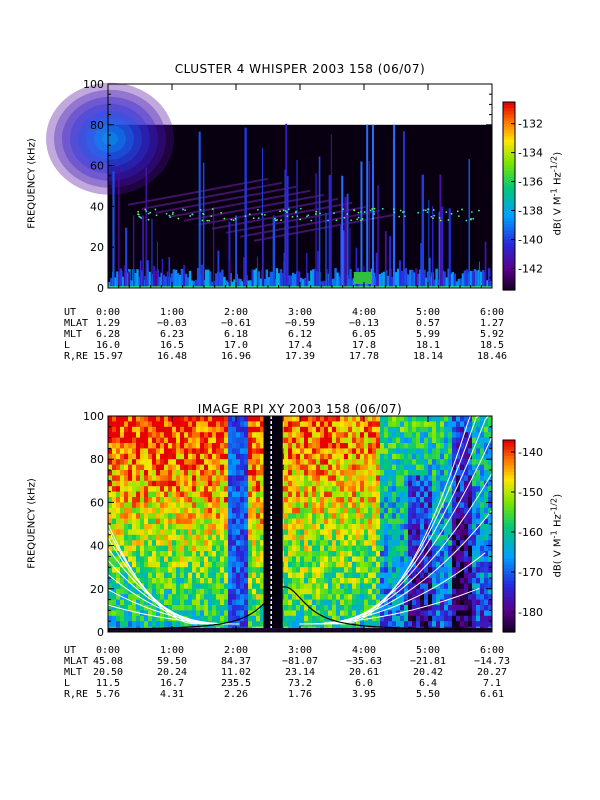 This screenshot has height=800, width=600. Describe the element at coordinates (530, 239) in the screenshot. I see `whisper-colorbar-tick-label: -140` at that location.